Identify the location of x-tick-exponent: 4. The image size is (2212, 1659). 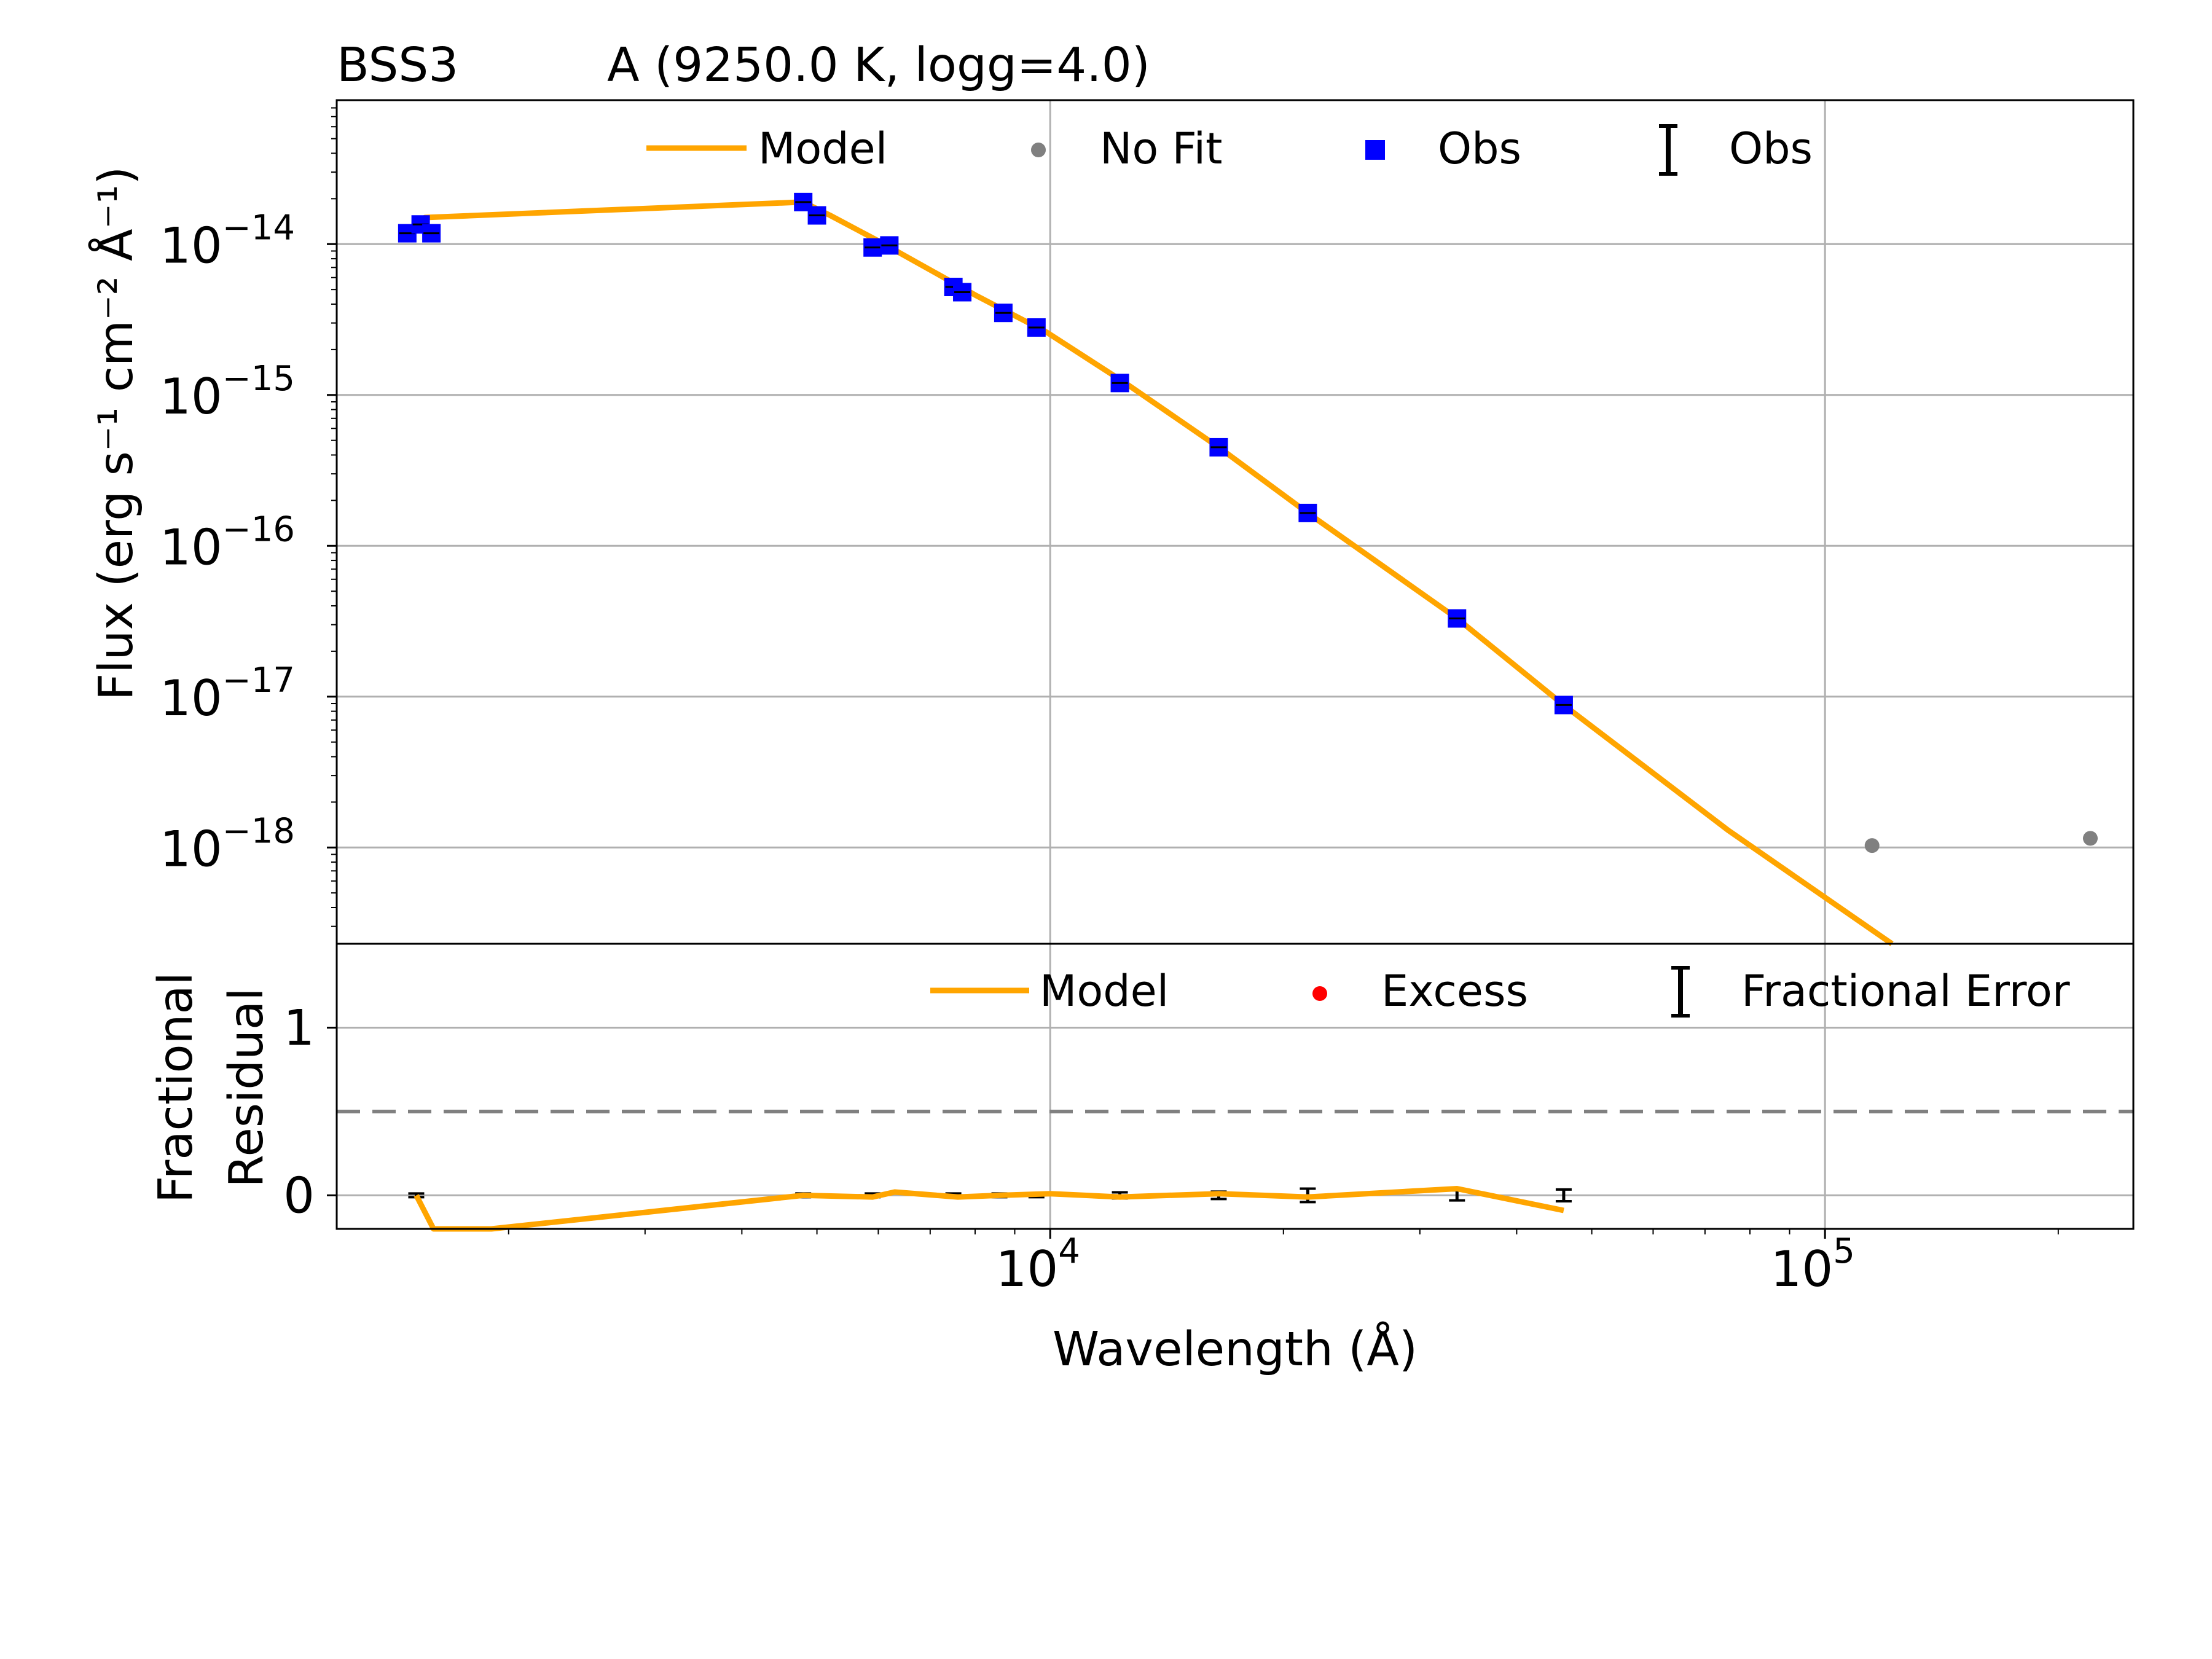
(1069, 1251).